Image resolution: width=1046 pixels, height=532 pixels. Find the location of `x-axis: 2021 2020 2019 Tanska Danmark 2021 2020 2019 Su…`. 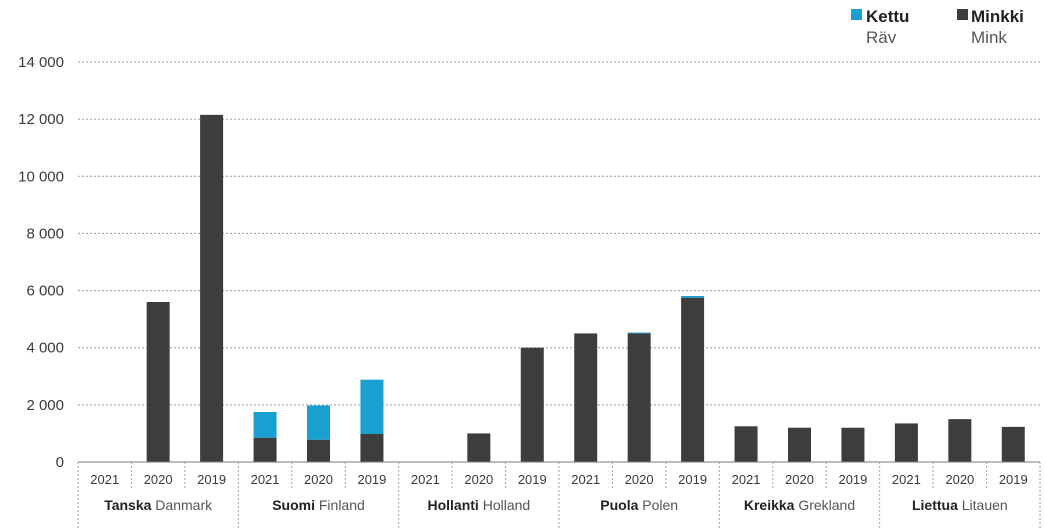

x-axis: 2021 2020 2019 Tanska Danmark 2021 2020 2019 Su… is located at coordinates (559, 495).